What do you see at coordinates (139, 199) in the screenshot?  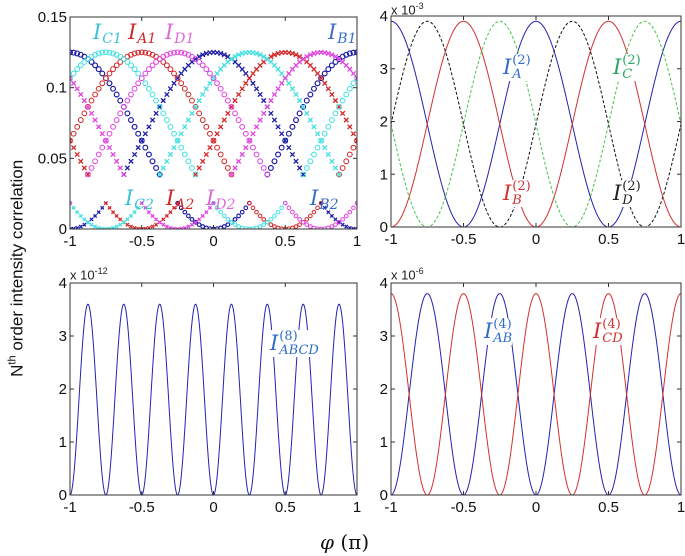 I see `label-i-c2: I C2` at bounding box center [139, 199].